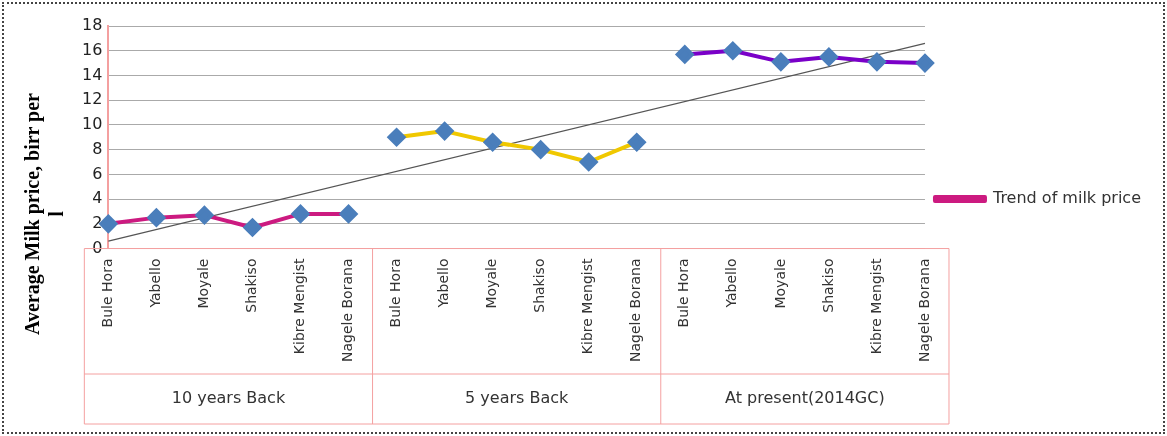 This screenshot has width=1167, height=436. I want to click on y-tick-label: 4, so click(97, 198).